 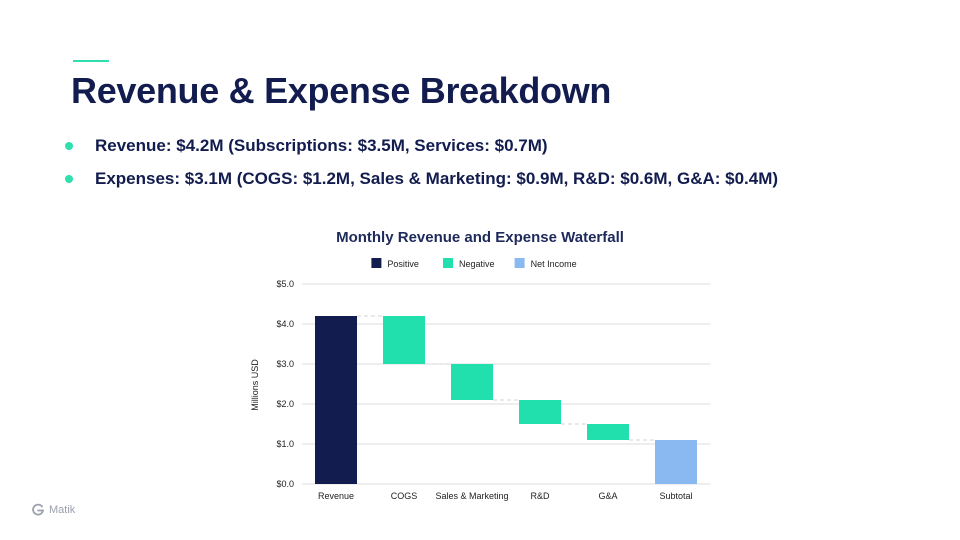 What do you see at coordinates (608, 432) in the screenshot?
I see `bar-g-a` at bounding box center [608, 432].